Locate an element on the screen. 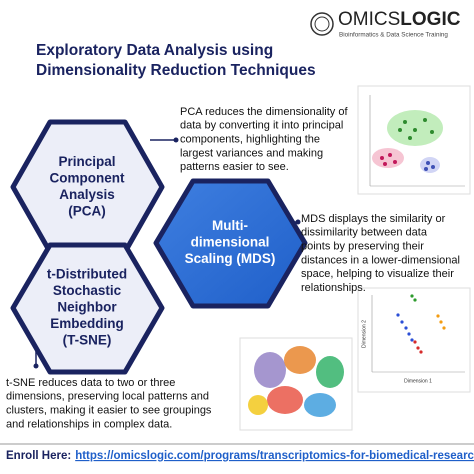 Image resolution: width=474 pixels, height=474 pixels. pca-plot-image is located at coordinates (414, 140).